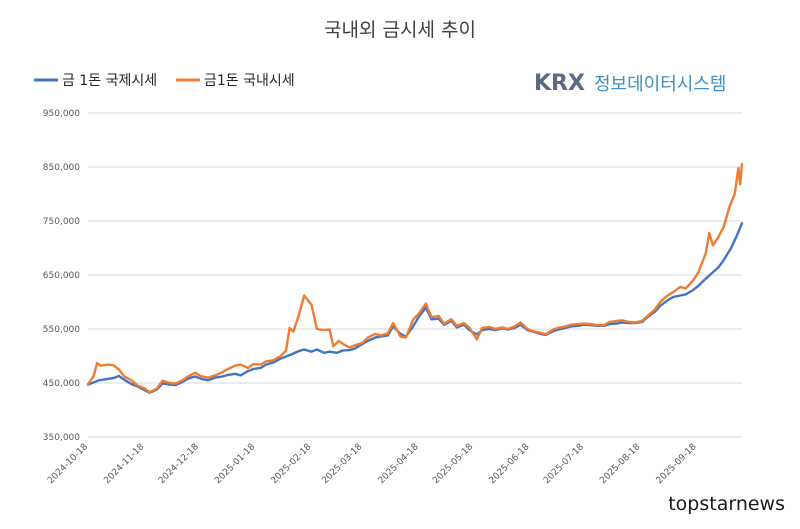 Image resolution: width=800 pixels, height=529 pixels. I want to click on x-tick-label: 2025-01-18, so click(235, 464).